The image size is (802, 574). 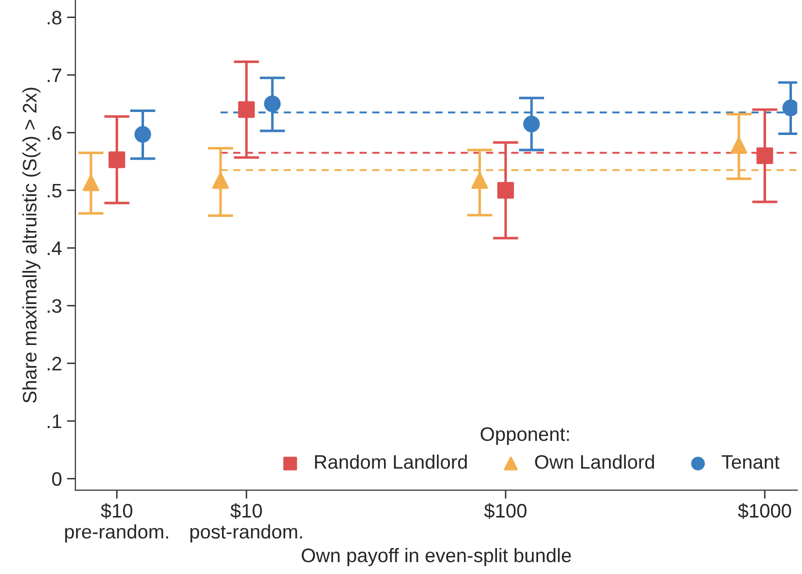 I want to click on y-tick-label: .5, so click(x=55, y=191).